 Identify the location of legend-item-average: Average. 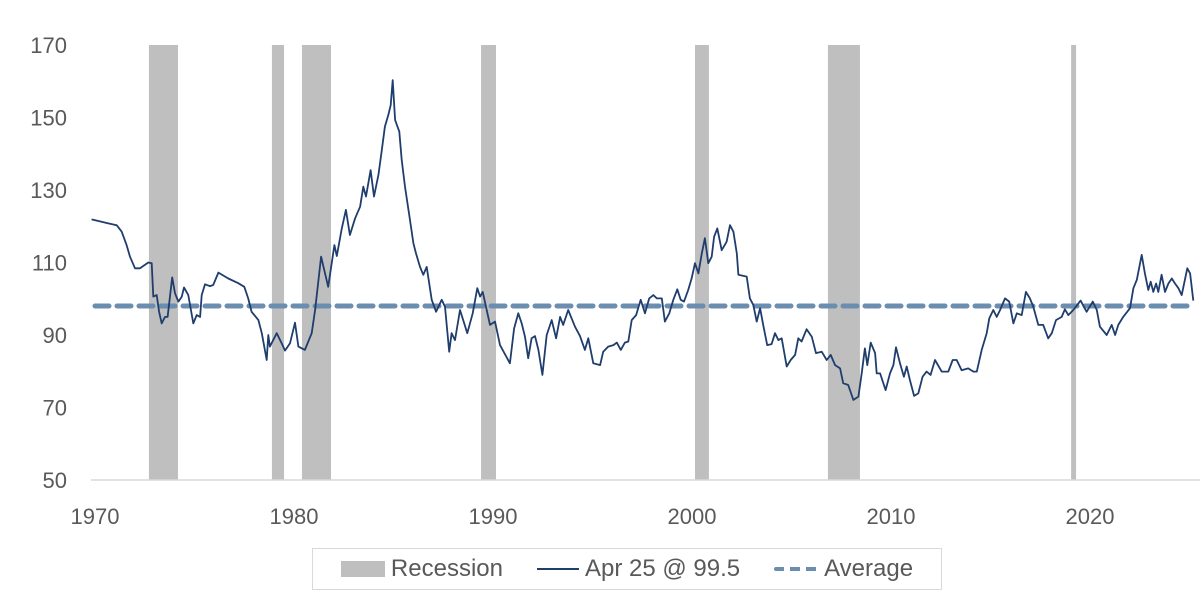
(843, 569).